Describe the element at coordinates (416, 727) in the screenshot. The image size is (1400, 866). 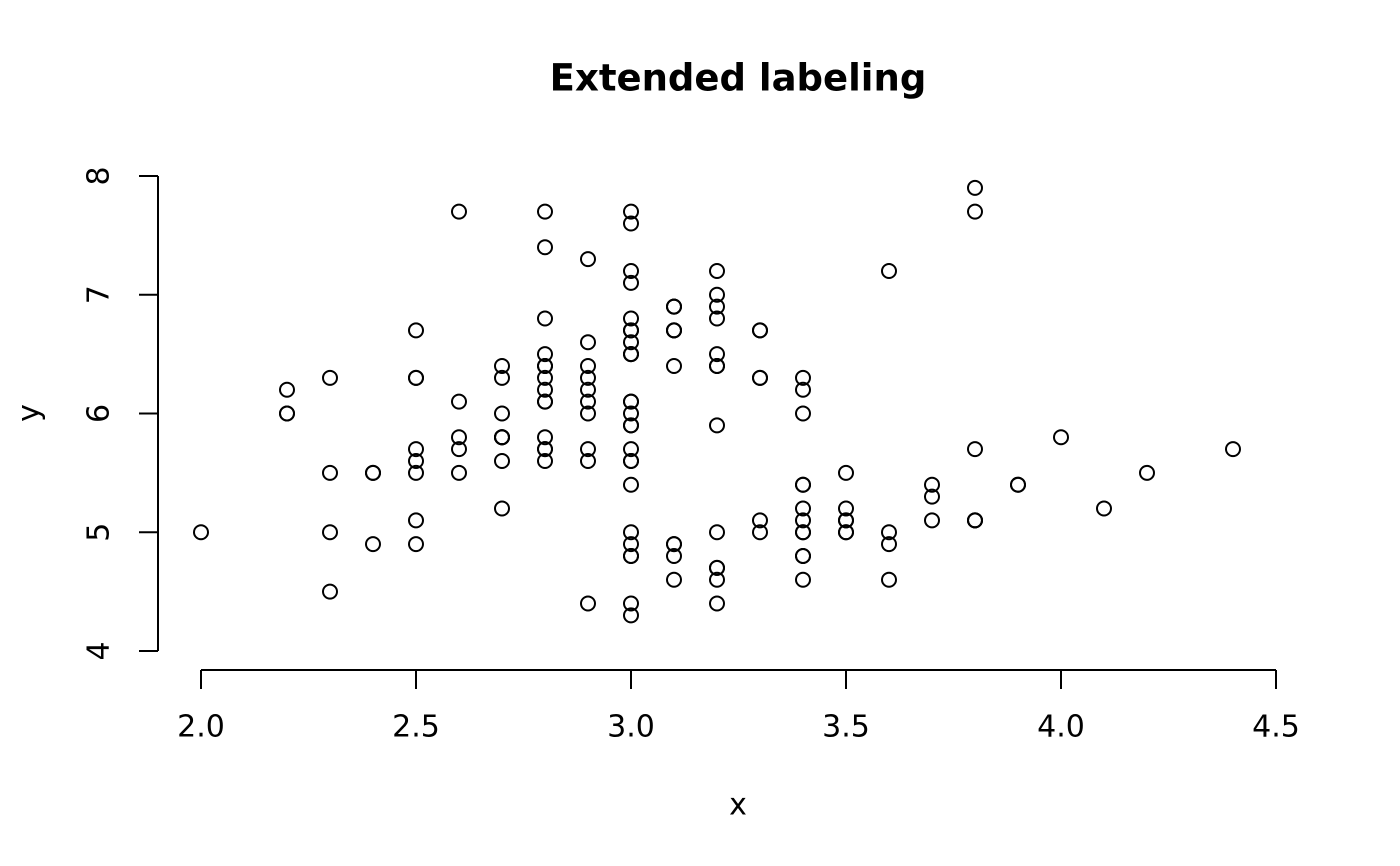
I see `x-tick-label: 2.5` at that location.